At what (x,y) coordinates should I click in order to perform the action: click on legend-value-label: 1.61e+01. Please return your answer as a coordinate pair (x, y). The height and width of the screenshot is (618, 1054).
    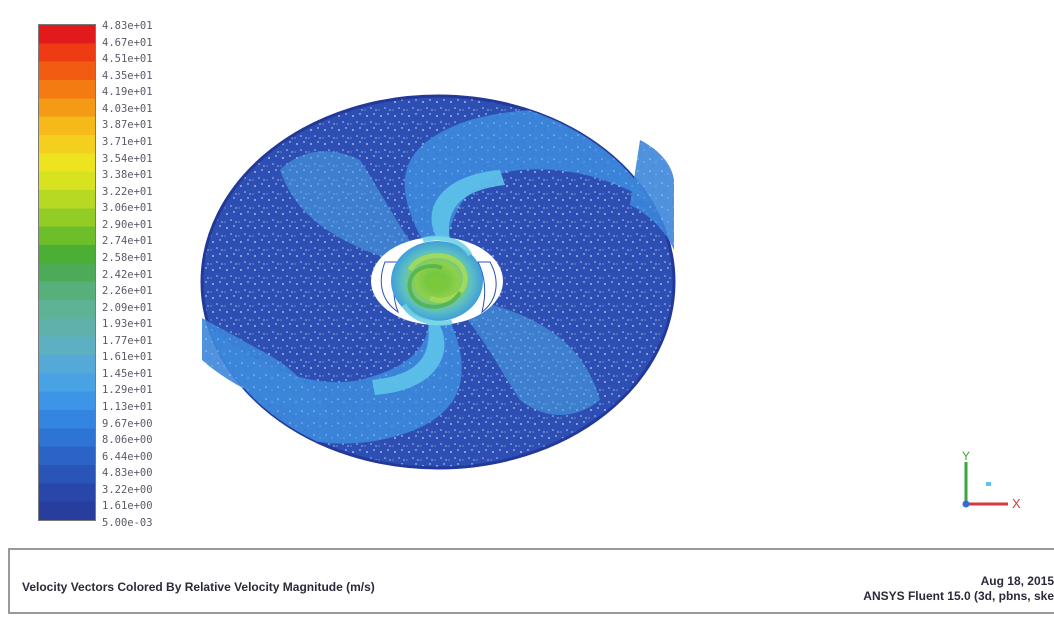
    Looking at the image, I should click on (127, 357).